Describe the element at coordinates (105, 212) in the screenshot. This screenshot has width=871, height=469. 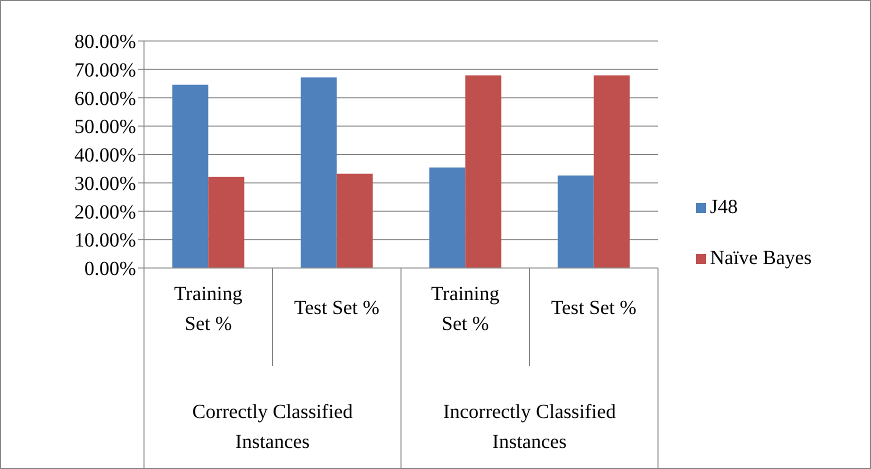
I see `y-tick-label: 20.00%` at that location.